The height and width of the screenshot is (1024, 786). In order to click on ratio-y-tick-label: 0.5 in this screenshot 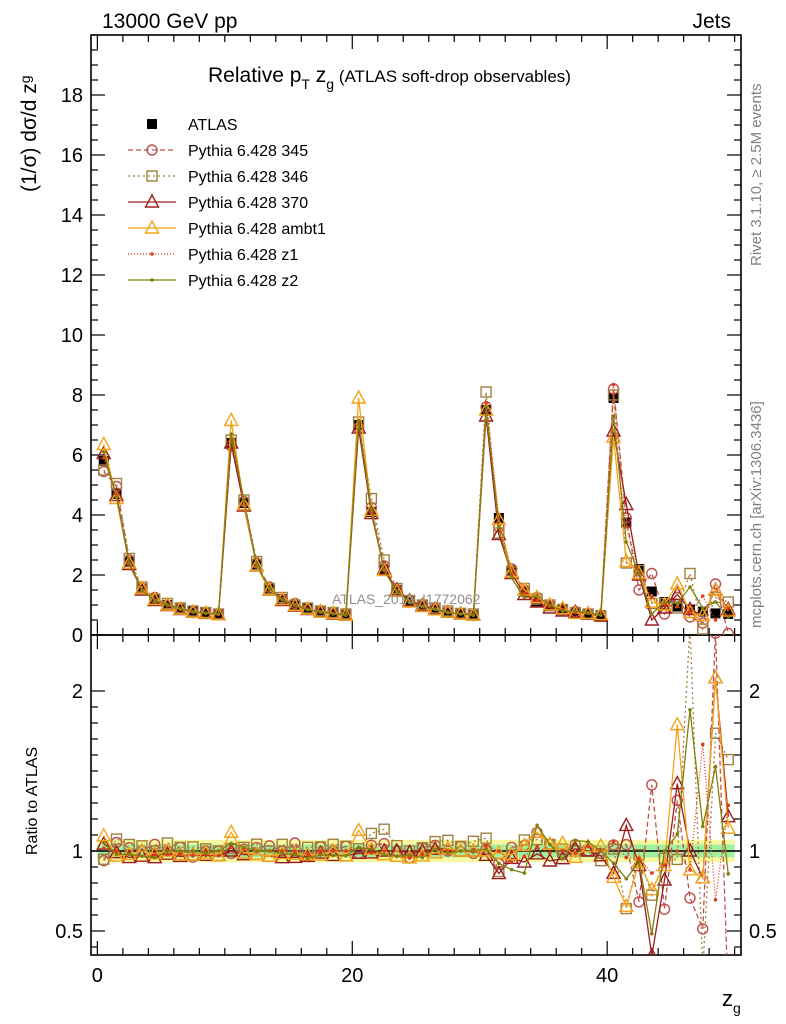, I will do `click(69, 932)`.